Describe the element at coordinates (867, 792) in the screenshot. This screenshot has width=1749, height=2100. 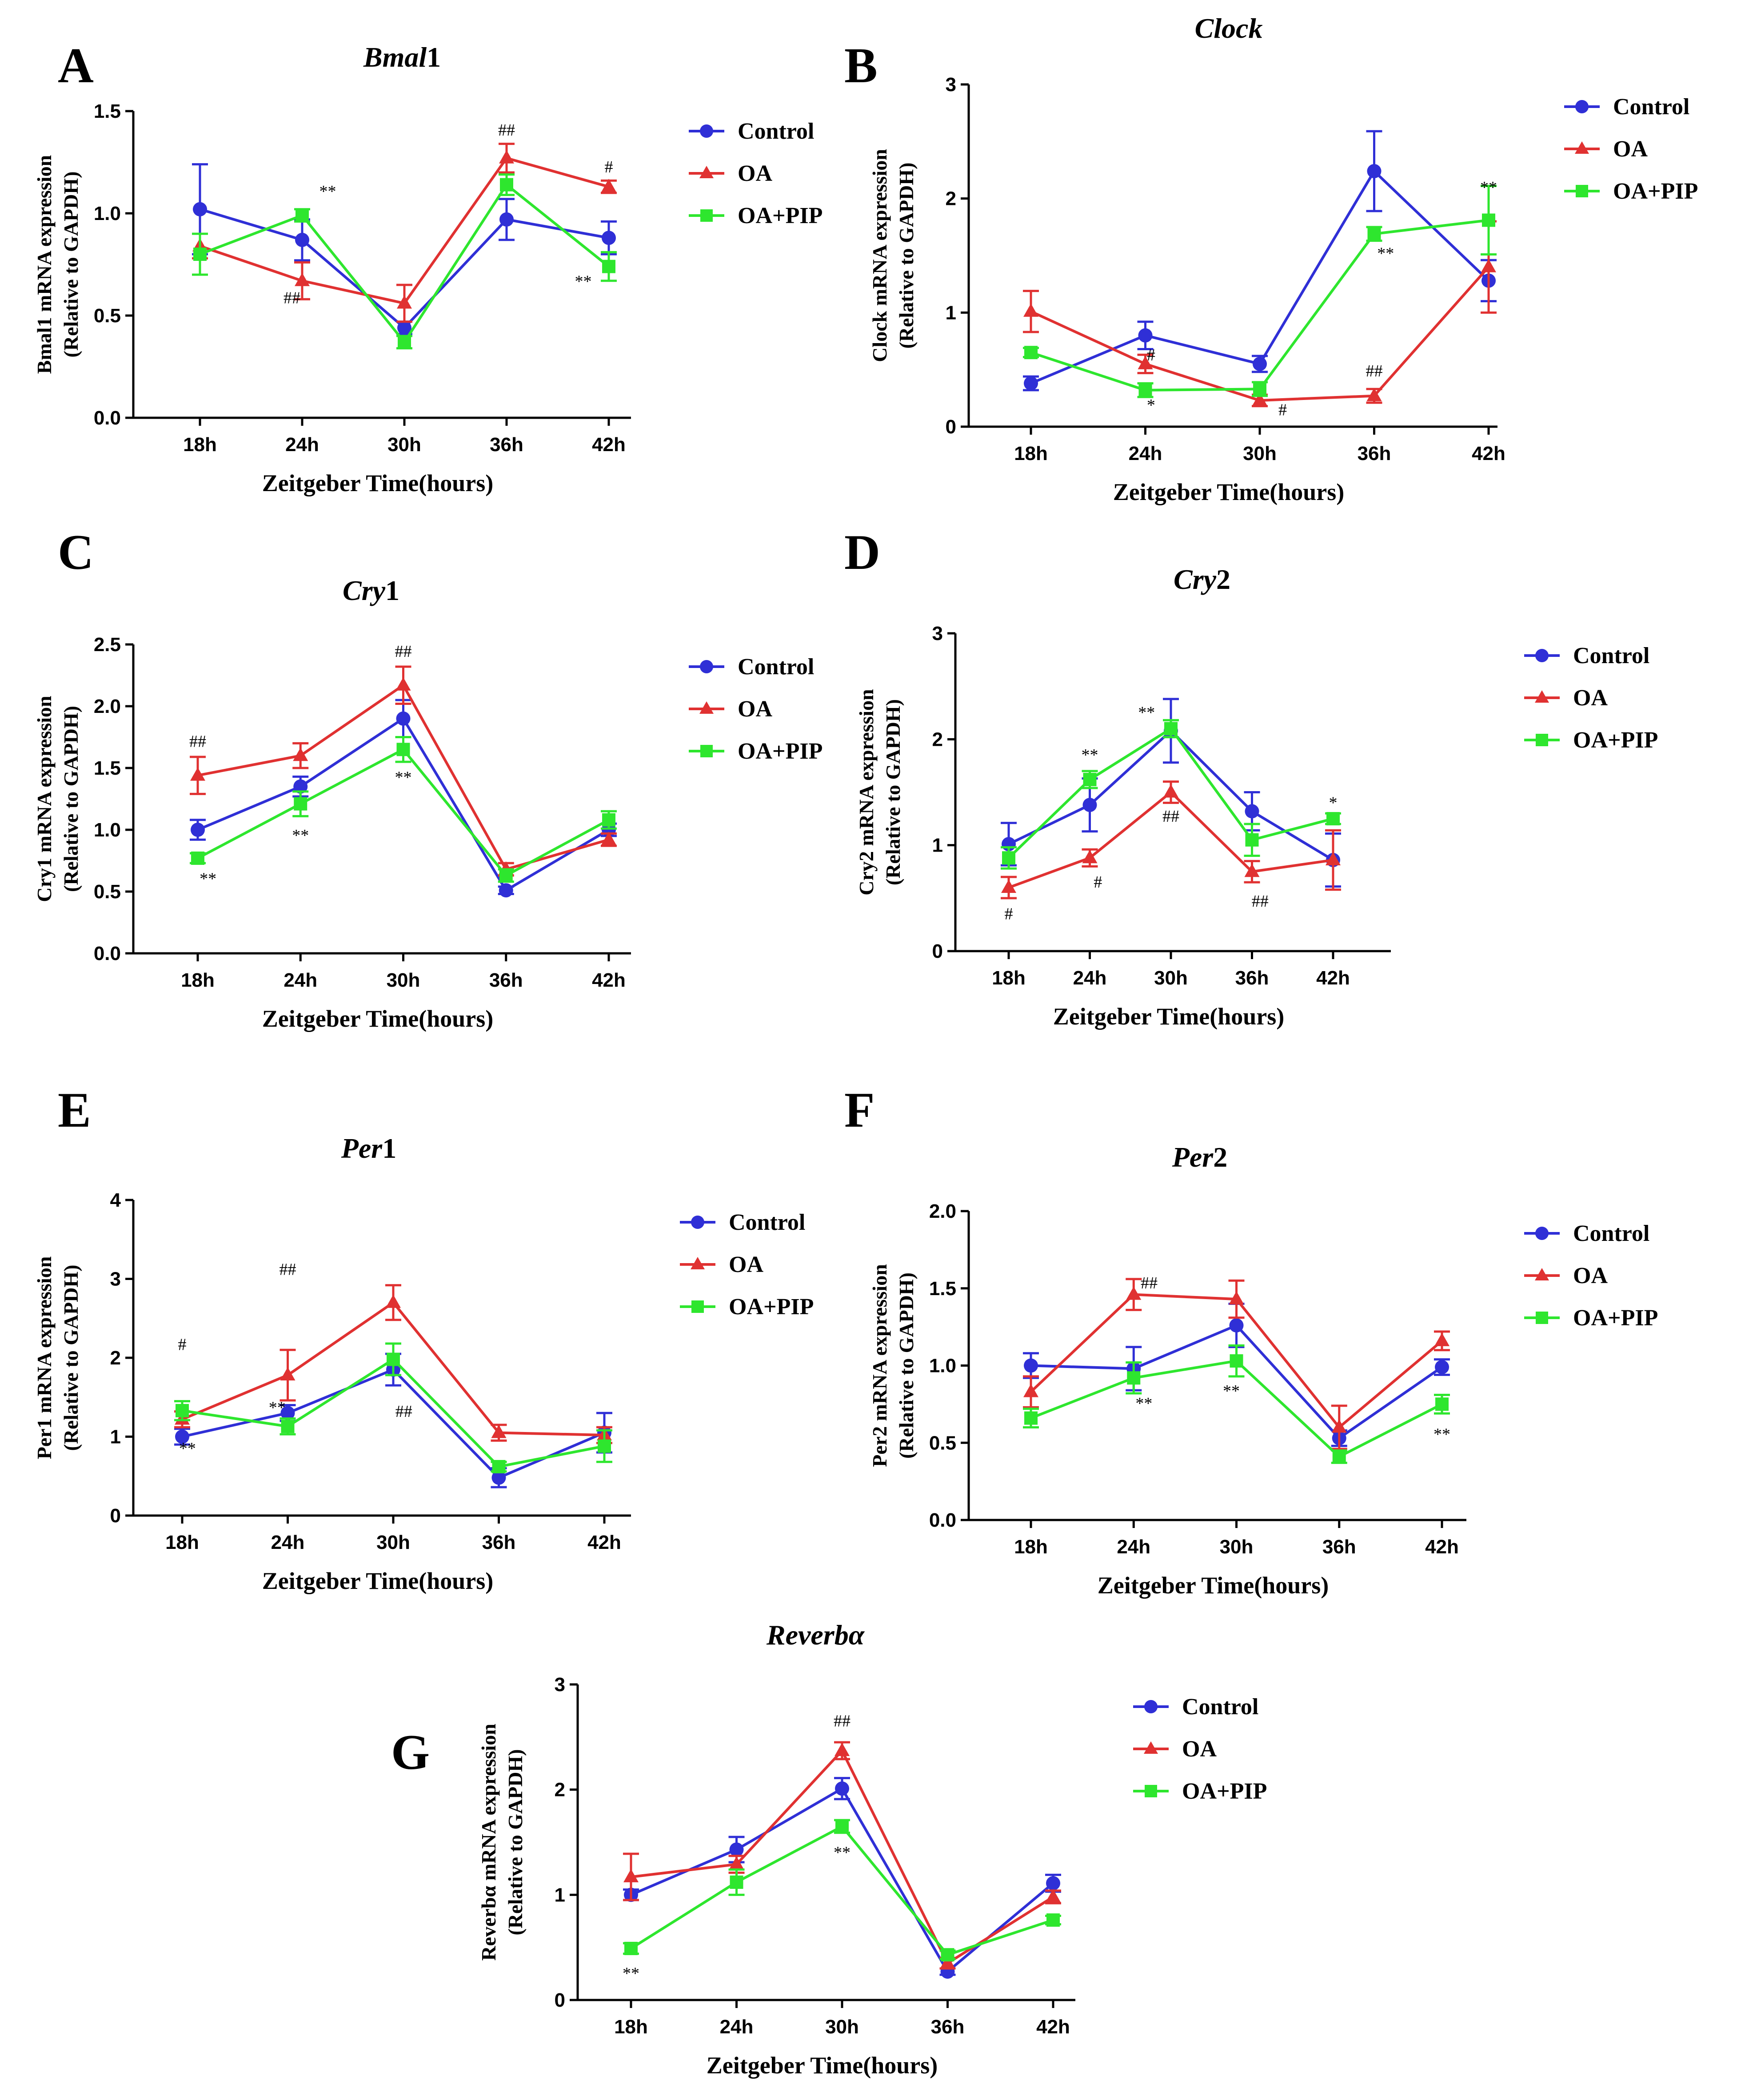
I see `y-axis-label: Cry2 mRNA expression` at that location.